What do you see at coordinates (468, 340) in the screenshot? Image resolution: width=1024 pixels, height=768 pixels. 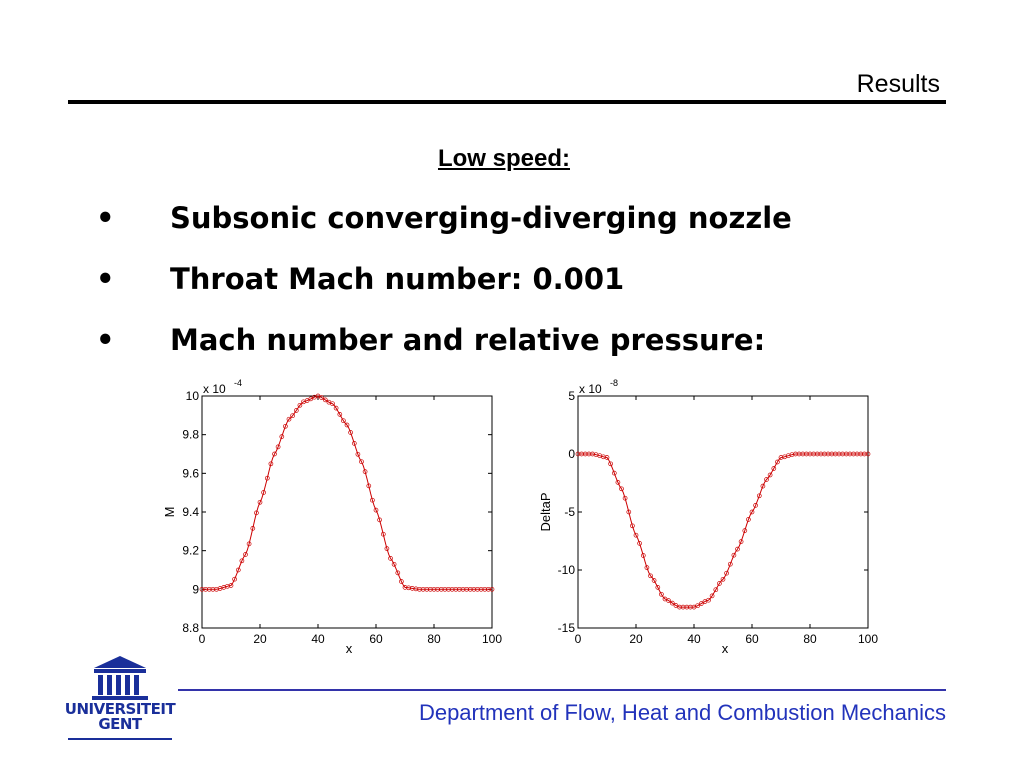 I see `bullet-text: Mach number and relative pressure:` at bounding box center [468, 340].